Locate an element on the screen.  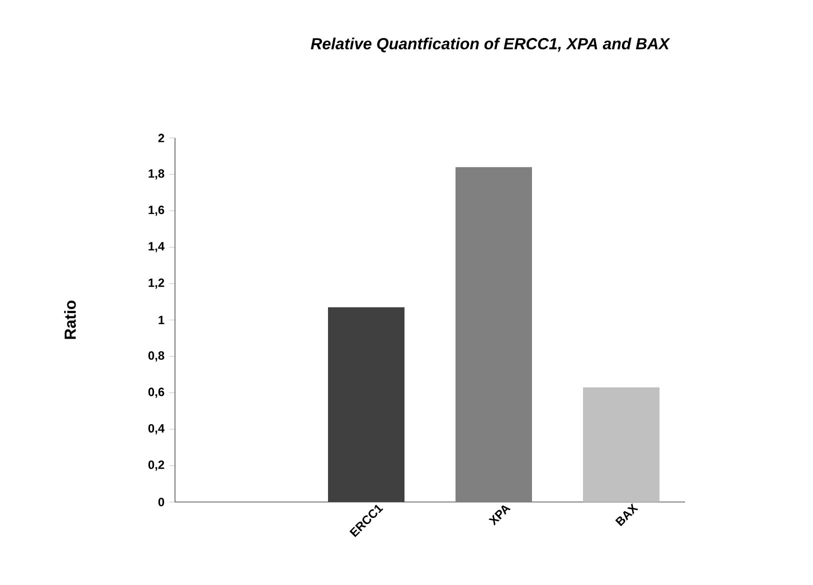
y-axis-title: Ratio is located at coordinates (70, 319).